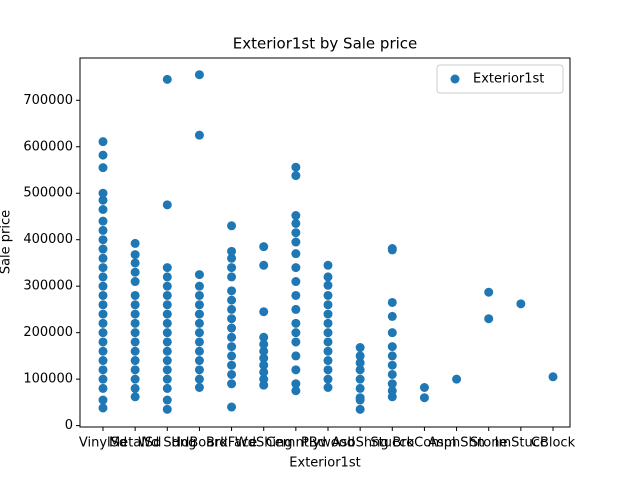 This screenshot has width=640, height=484. What do you see at coordinates (296, 443) in the screenshot?
I see `x-tick-label: CemntBd` at bounding box center [296, 443].